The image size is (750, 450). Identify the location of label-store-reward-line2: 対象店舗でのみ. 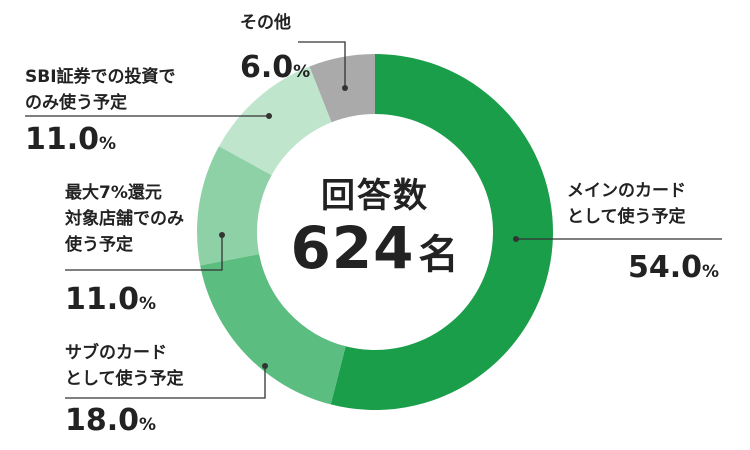
(124, 219).